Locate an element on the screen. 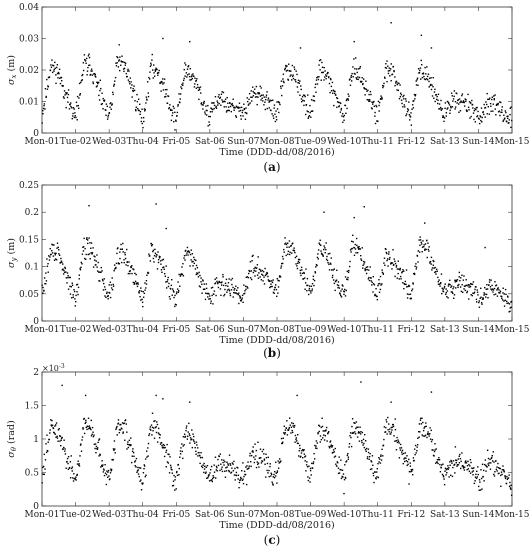  caption-open: ( is located at coordinates (265, 167).